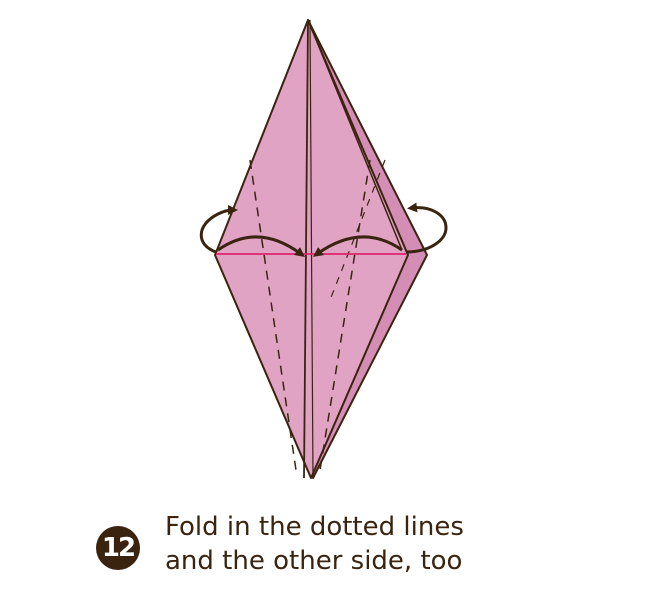 Image resolution: width=645 pixels, height=591 pixels. Describe the element at coordinates (345, 315) in the screenshot. I see `dotted-fold-line-right` at that location.